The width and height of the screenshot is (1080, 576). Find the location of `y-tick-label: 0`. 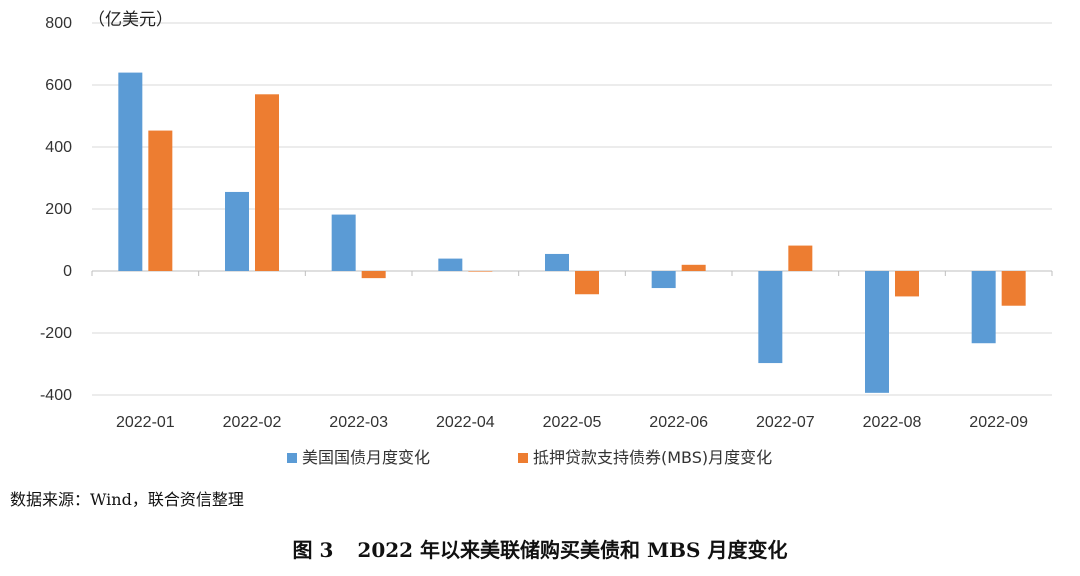

y-tick-label: 0 is located at coordinates (67, 271).